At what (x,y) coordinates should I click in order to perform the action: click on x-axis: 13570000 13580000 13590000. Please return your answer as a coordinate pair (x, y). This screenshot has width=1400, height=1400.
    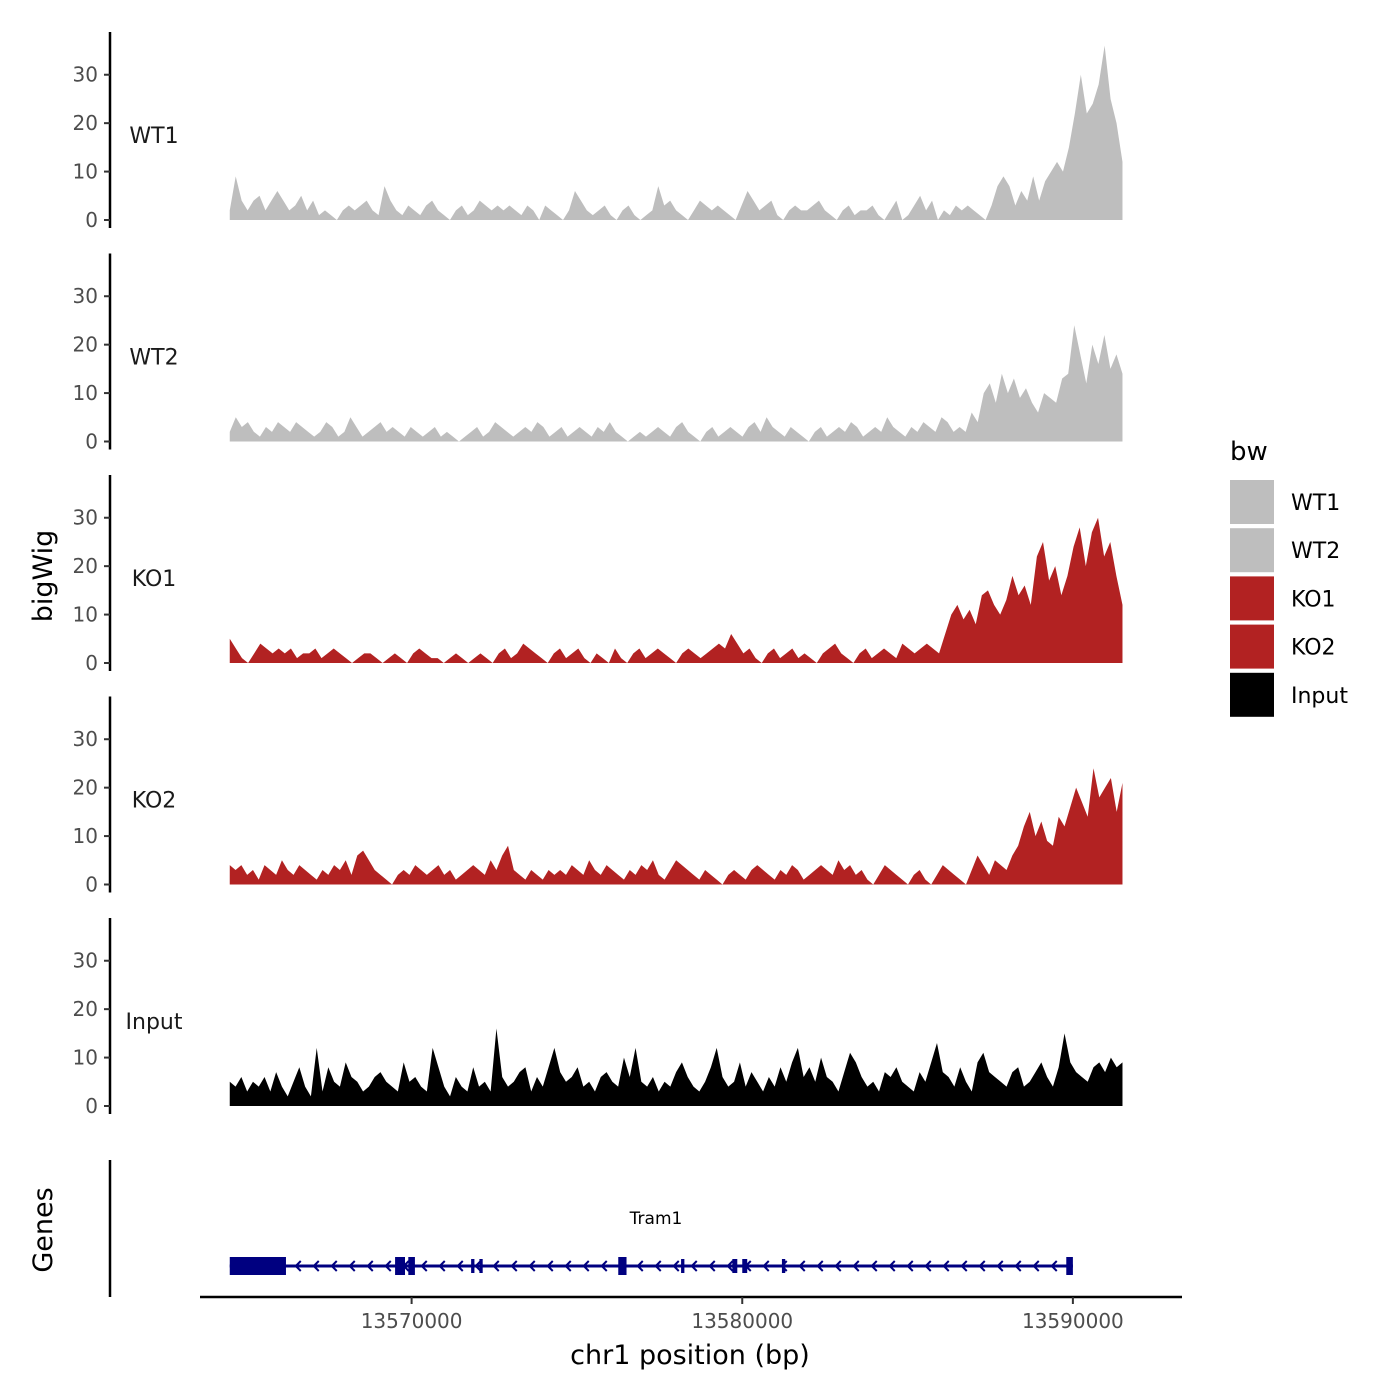
    Looking at the image, I should click on (691, 1314).